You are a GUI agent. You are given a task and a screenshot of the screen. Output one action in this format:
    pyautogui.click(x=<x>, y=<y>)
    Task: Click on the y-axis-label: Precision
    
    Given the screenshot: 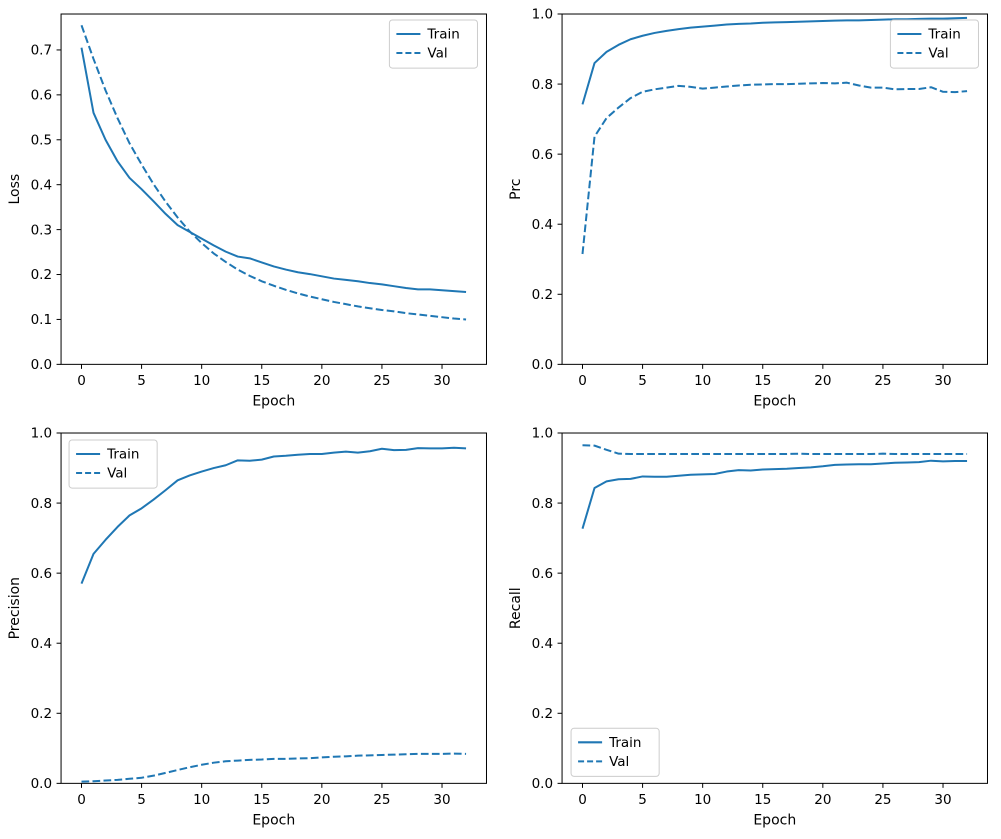 What is the action you would take?
    pyautogui.click(x=15, y=608)
    